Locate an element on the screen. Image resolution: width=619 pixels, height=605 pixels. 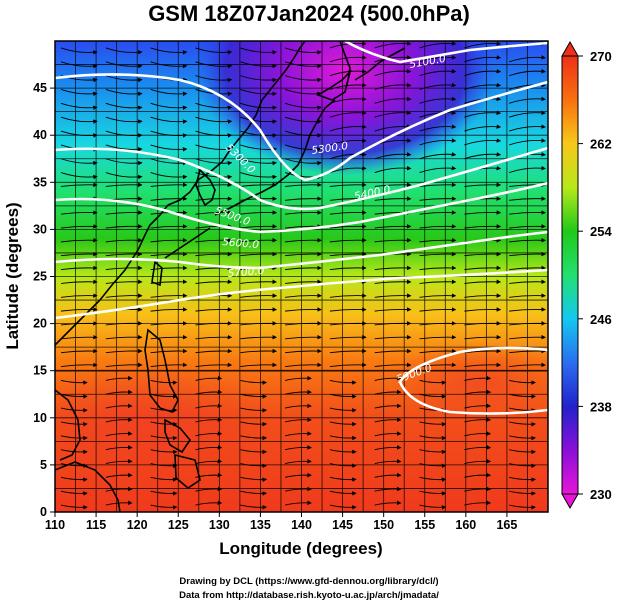
warm-core-right is located at coordinates (469, 380).